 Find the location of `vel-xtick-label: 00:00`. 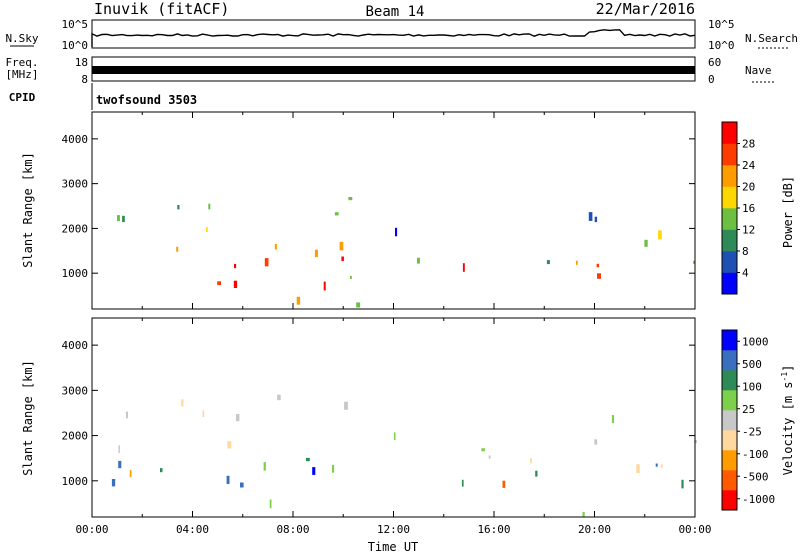

vel-xtick-label: 00:00 is located at coordinates (91, 529).